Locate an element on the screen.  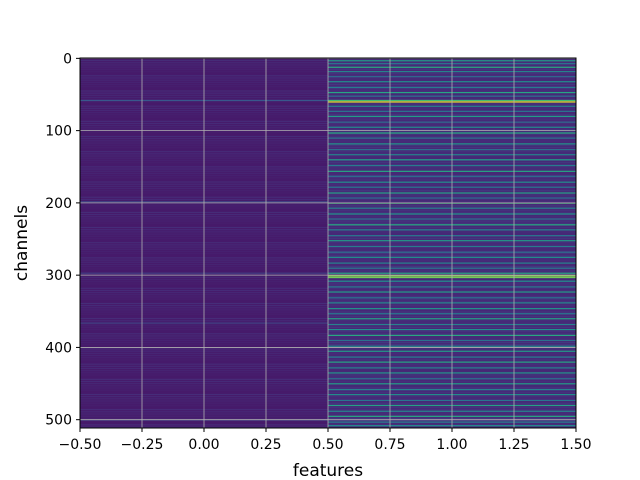
y-tick-label: 400 is located at coordinates (58, 348).